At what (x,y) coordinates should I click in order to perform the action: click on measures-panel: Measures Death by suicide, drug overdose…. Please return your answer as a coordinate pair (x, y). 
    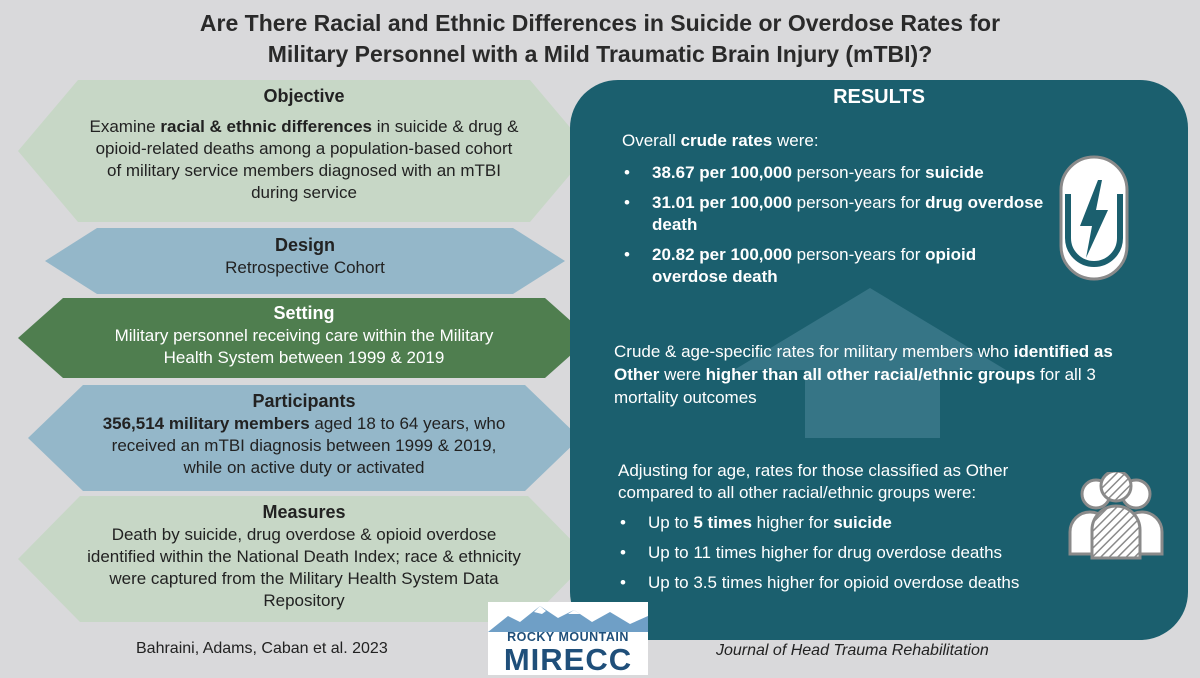
    Looking at the image, I should click on (304, 559).